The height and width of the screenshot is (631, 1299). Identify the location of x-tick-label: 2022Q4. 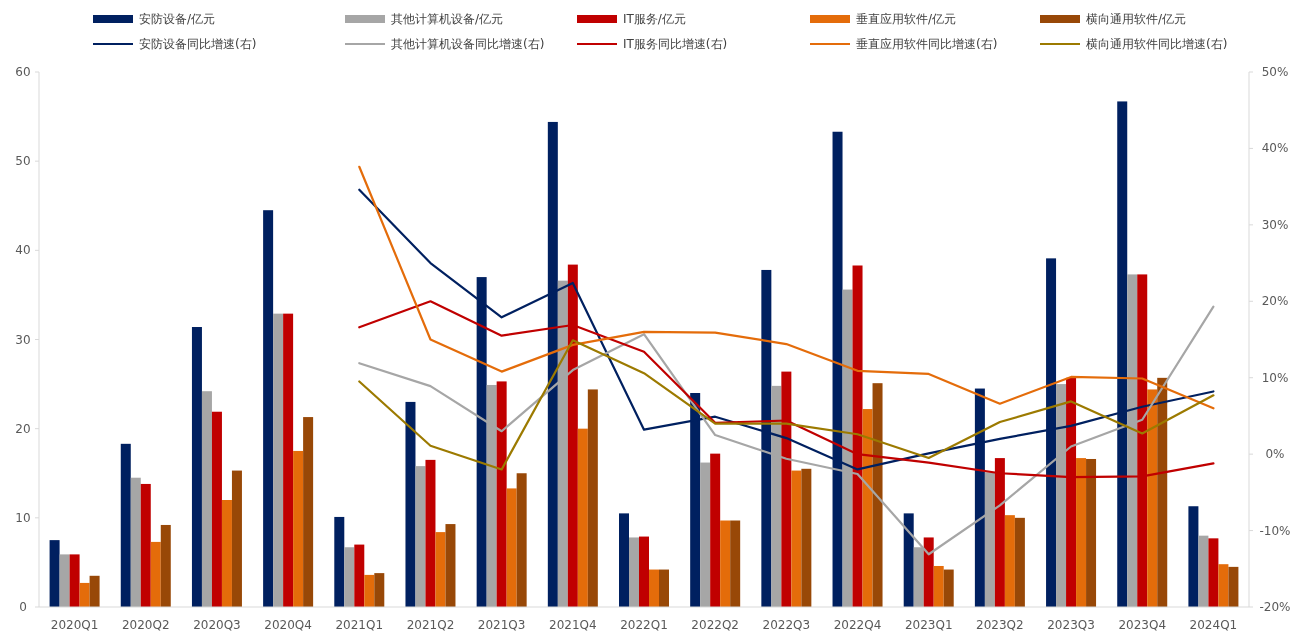
(857, 624).